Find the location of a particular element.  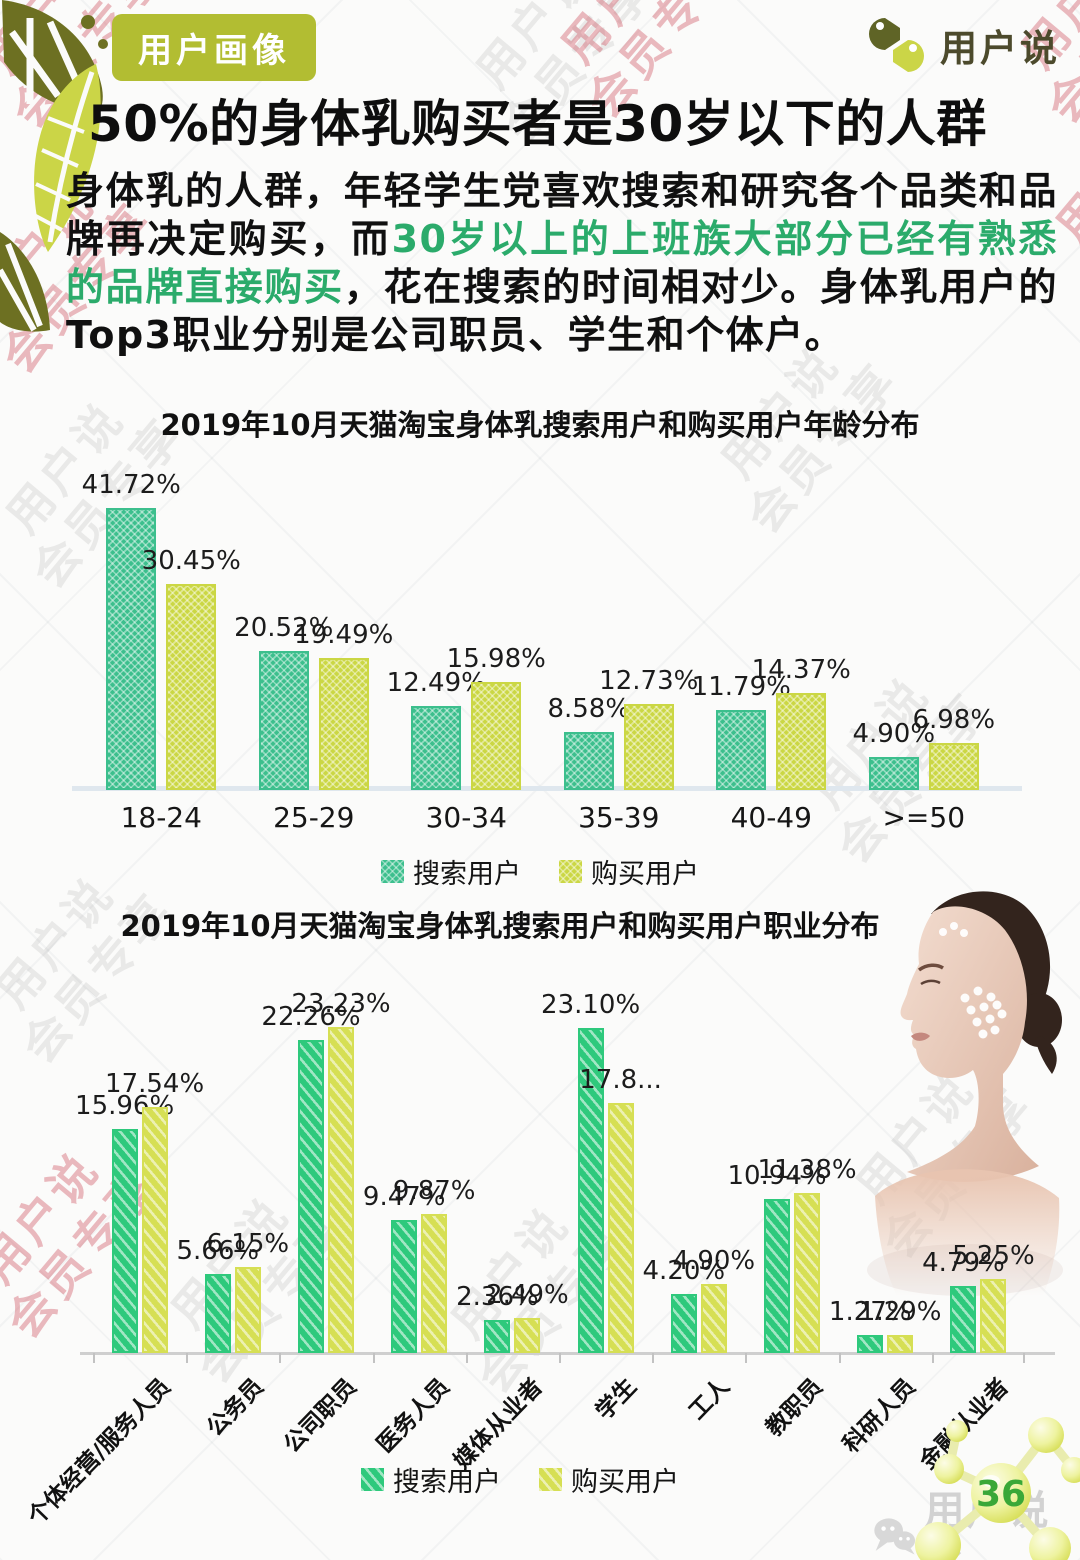

bar: 9.87% is located at coordinates (434, 1264).